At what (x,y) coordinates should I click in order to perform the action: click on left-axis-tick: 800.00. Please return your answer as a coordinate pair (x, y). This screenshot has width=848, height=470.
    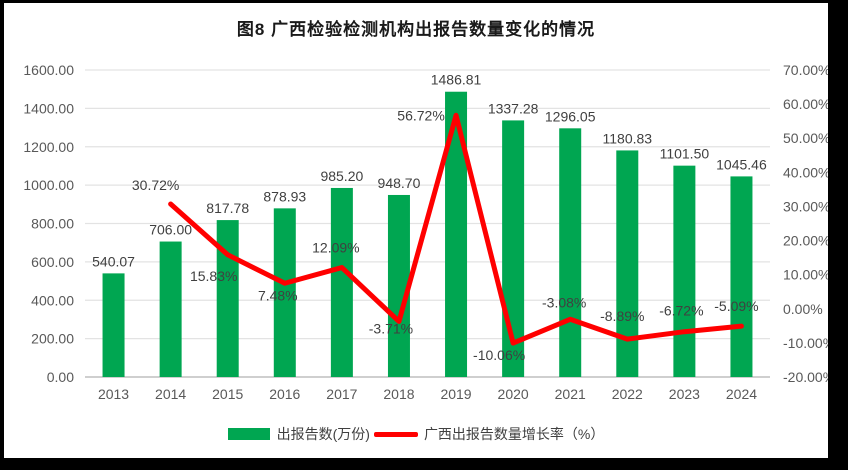
    Looking at the image, I should click on (52, 224).